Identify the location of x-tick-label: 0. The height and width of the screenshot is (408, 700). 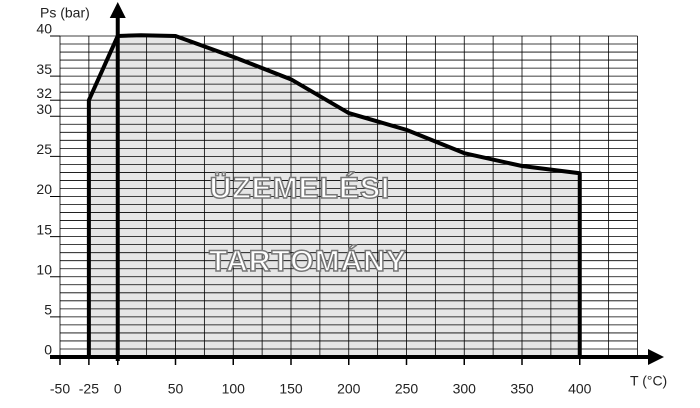
(118, 389).